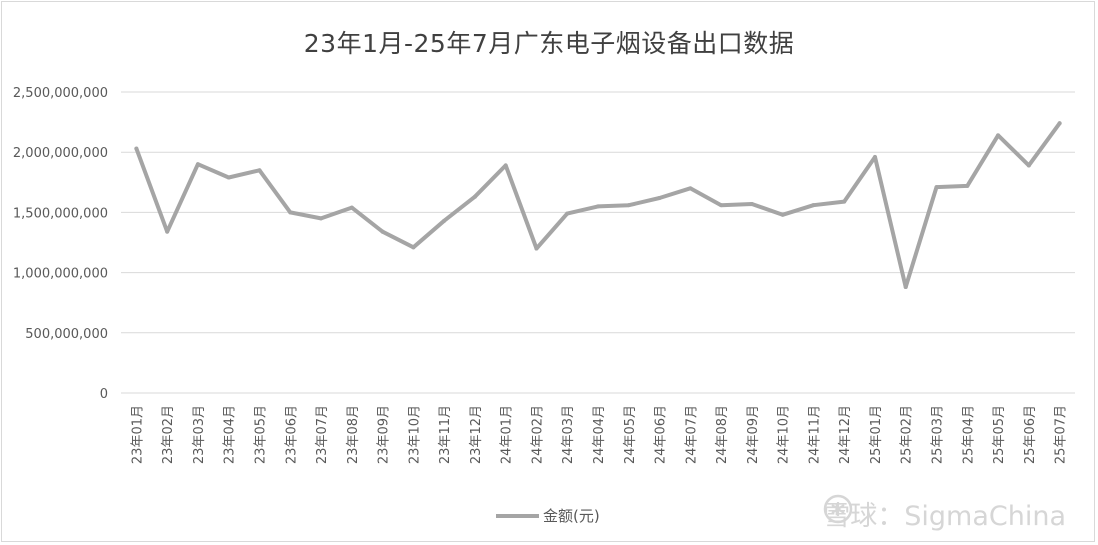  I want to click on y-tick-label: 1,500,000,000, so click(60, 213).